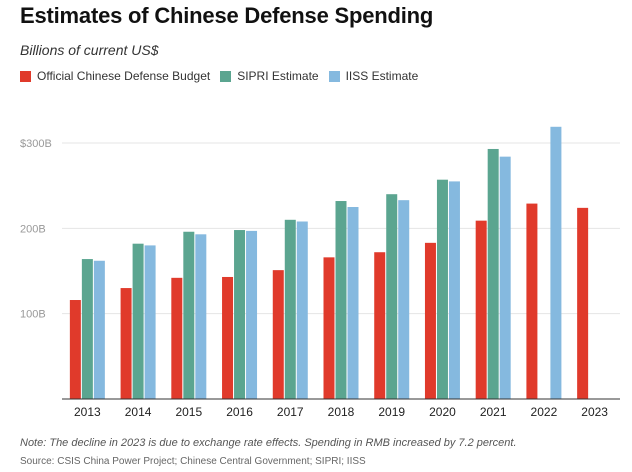 The height and width of the screenshot is (472, 632). Describe the element at coordinates (36, 144) in the screenshot. I see `y-tick-label: $300B` at that location.